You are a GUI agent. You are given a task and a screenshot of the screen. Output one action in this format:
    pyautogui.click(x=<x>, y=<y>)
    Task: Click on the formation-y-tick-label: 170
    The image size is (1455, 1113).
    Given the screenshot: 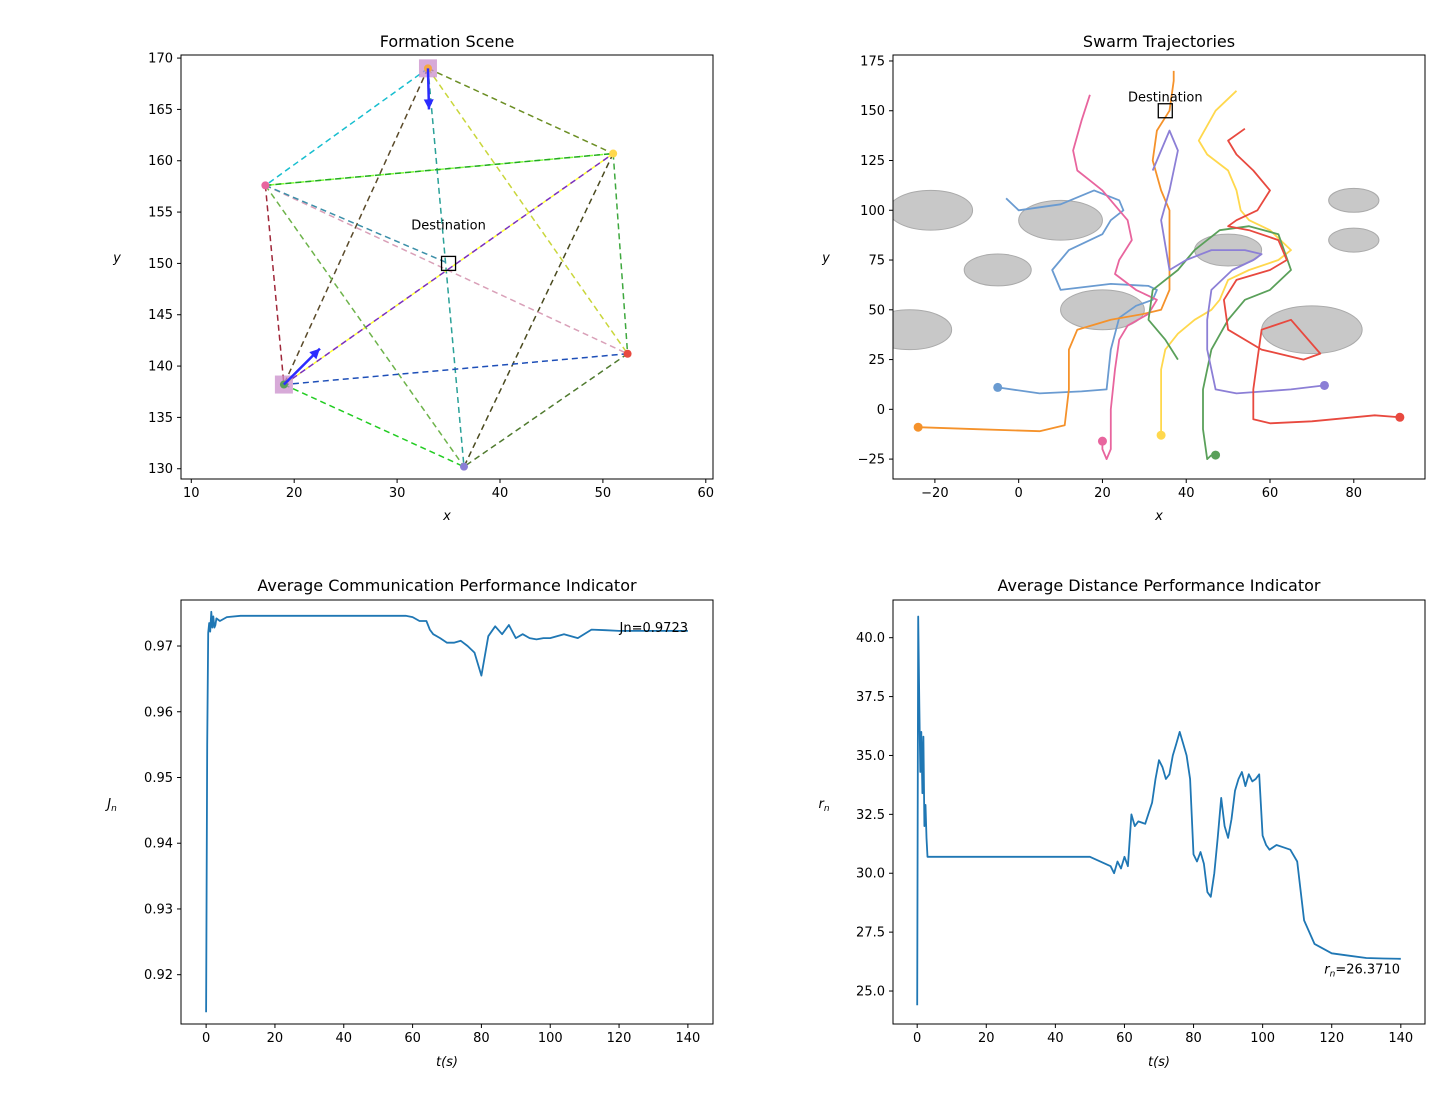 What is the action you would take?
    pyautogui.click(x=160, y=59)
    